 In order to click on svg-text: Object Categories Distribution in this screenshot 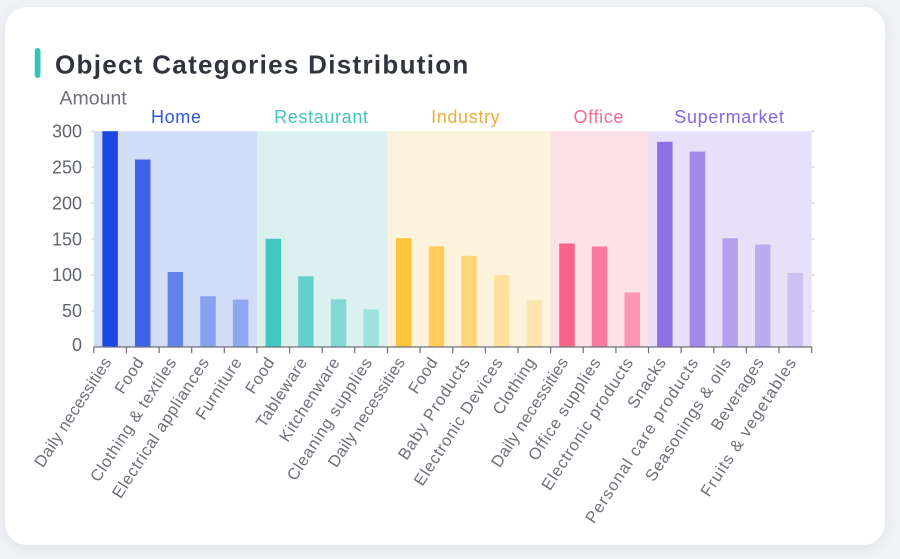, I will do `click(262, 65)`.